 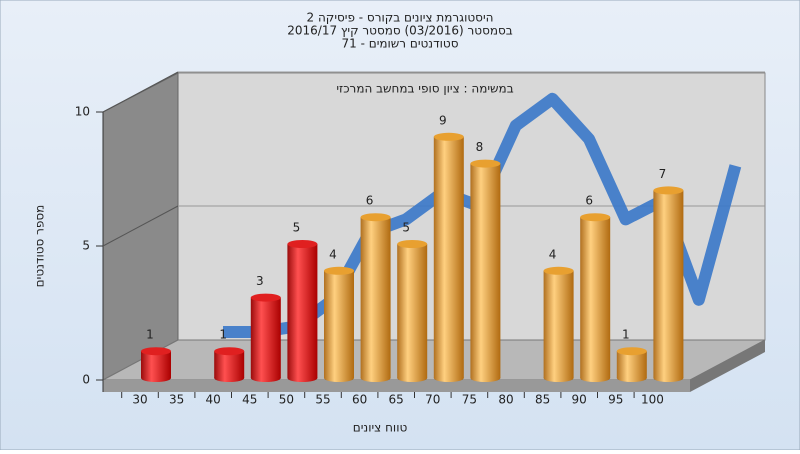 I want to click on x-tick-label: 85, so click(x=542, y=400).